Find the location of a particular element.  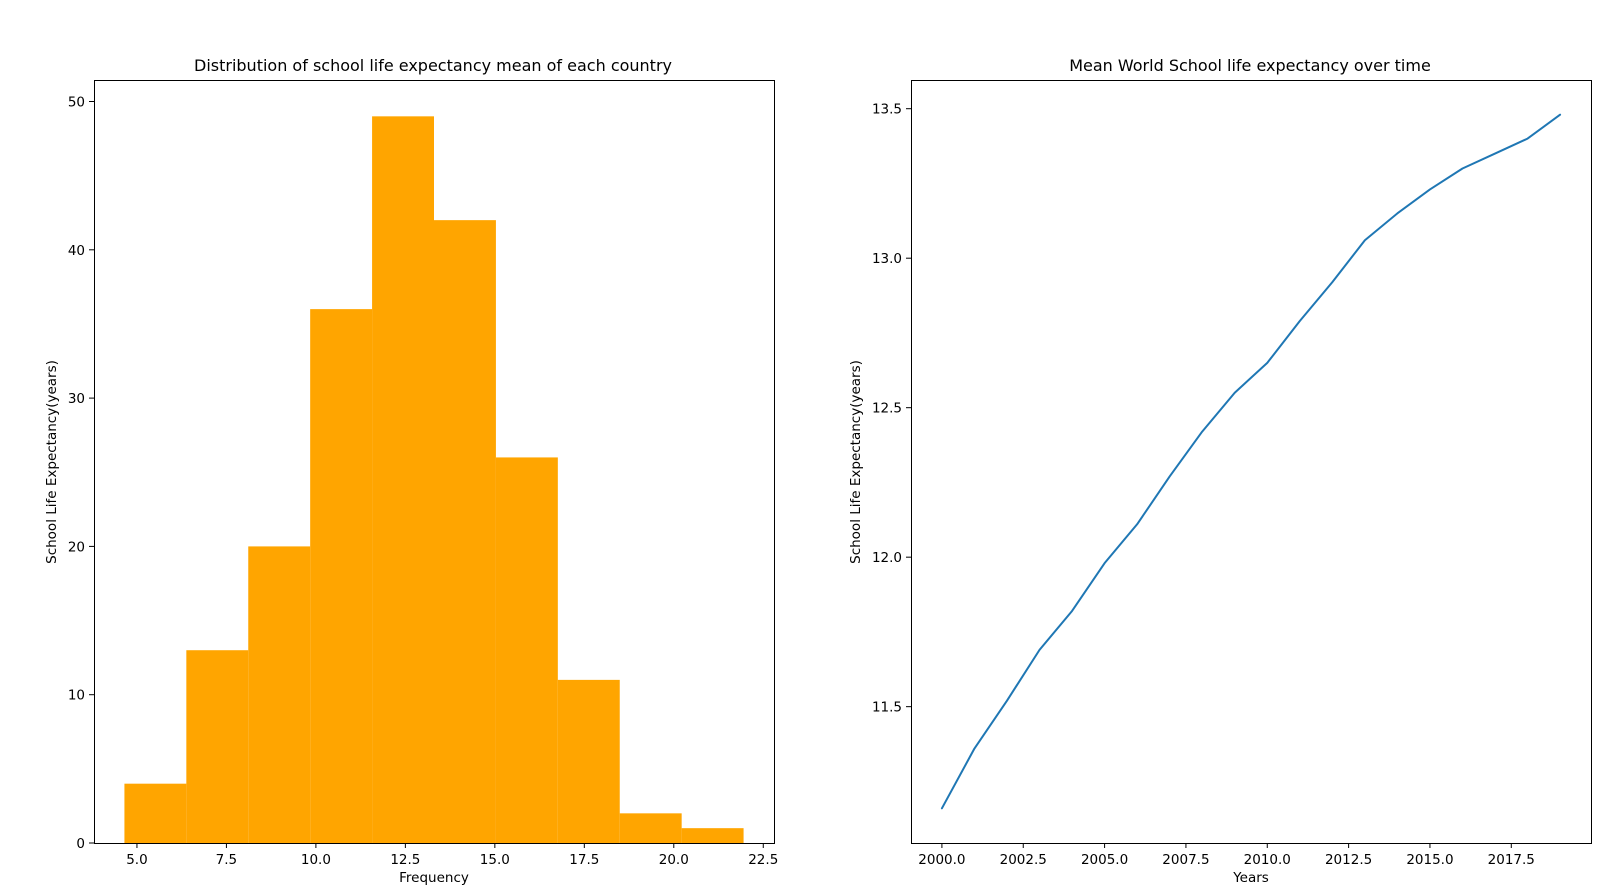

histogram-x-ticks: 5.0 7.5 10.0 12.5 15.0 17.5 20.0 22.5 is located at coordinates (452, 855).